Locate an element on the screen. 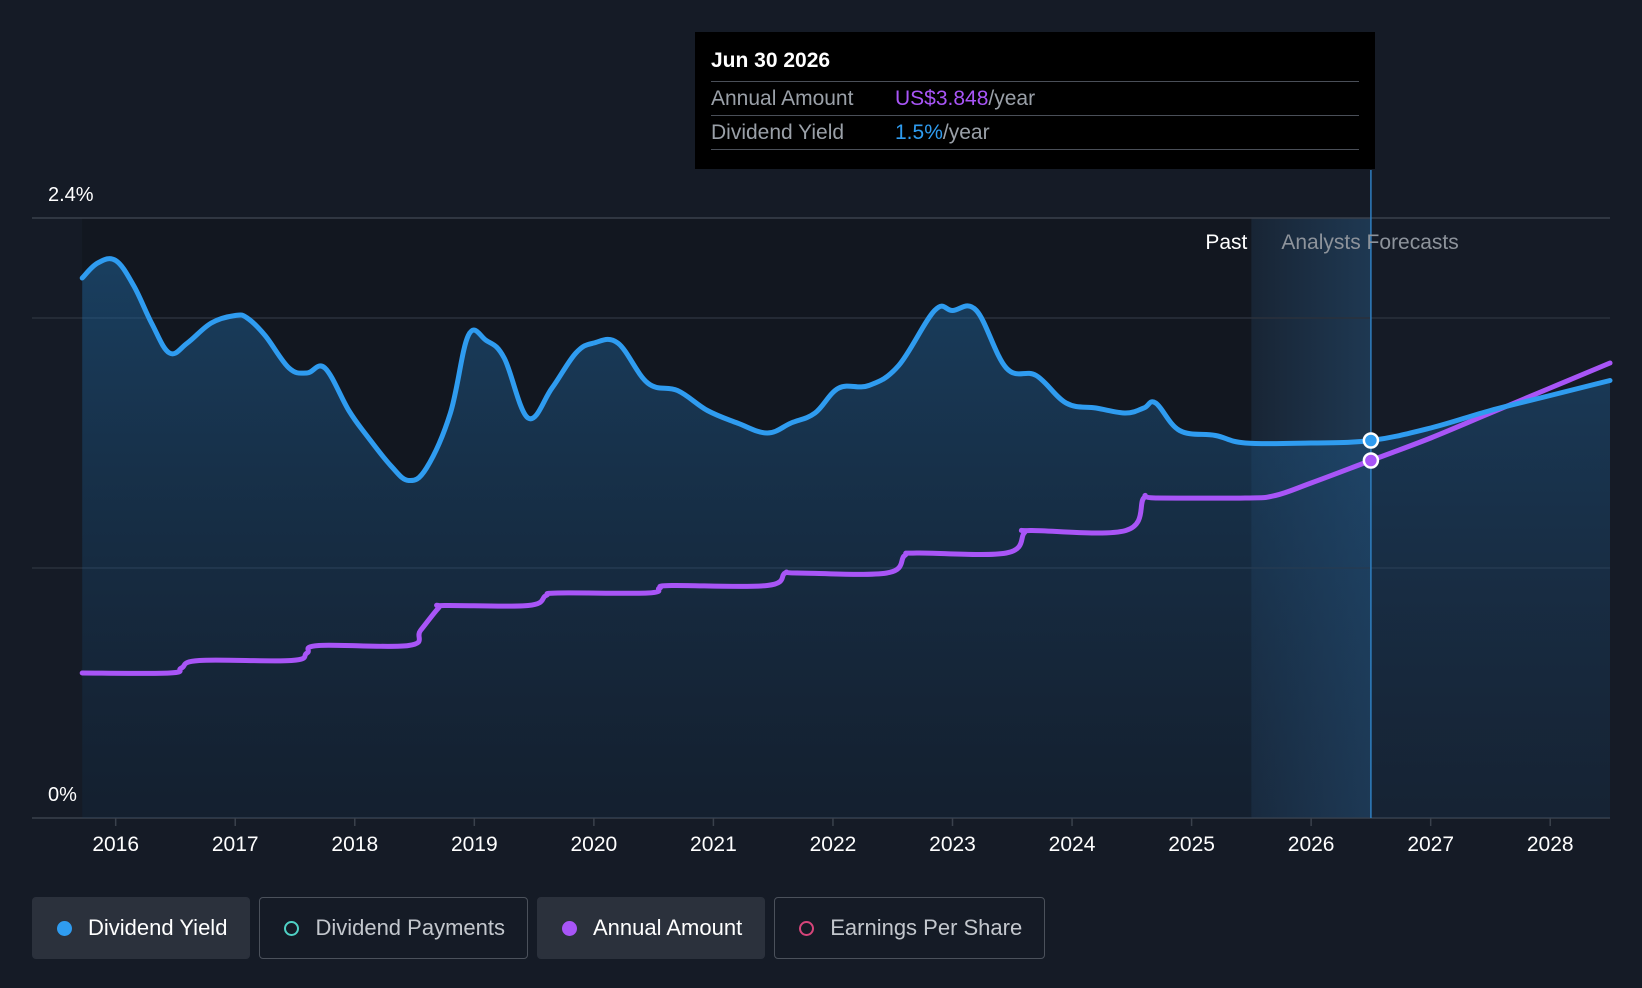 This screenshot has width=1642, height=988. legend-dividend-payments-button: Dividend Payments is located at coordinates (393, 928).